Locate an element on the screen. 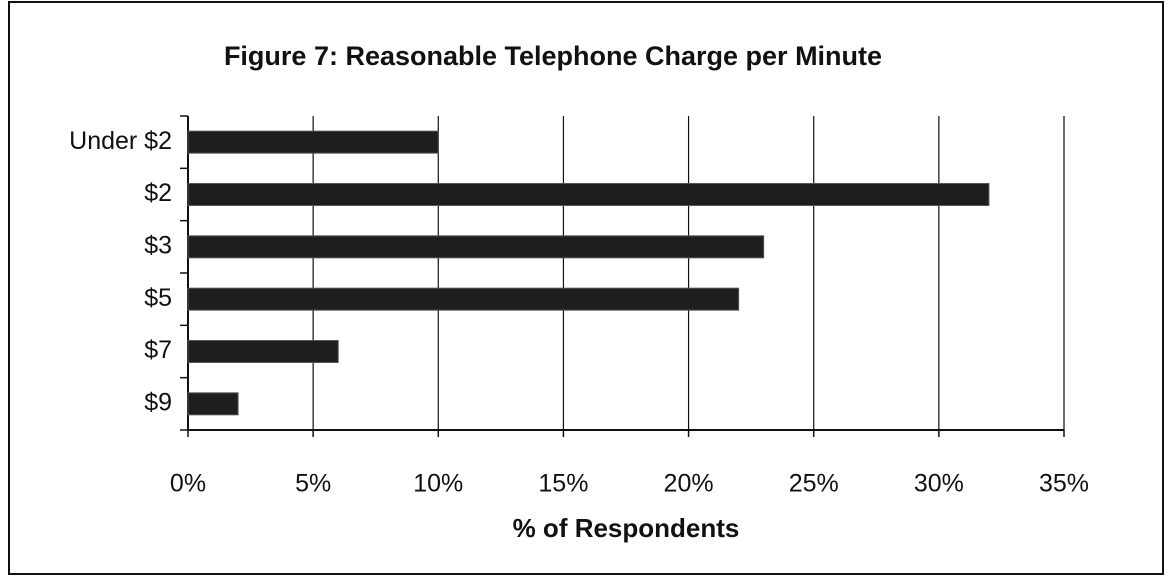 This screenshot has height=577, width=1166. x-tick-label: 25% is located at coordinates (814, 484).